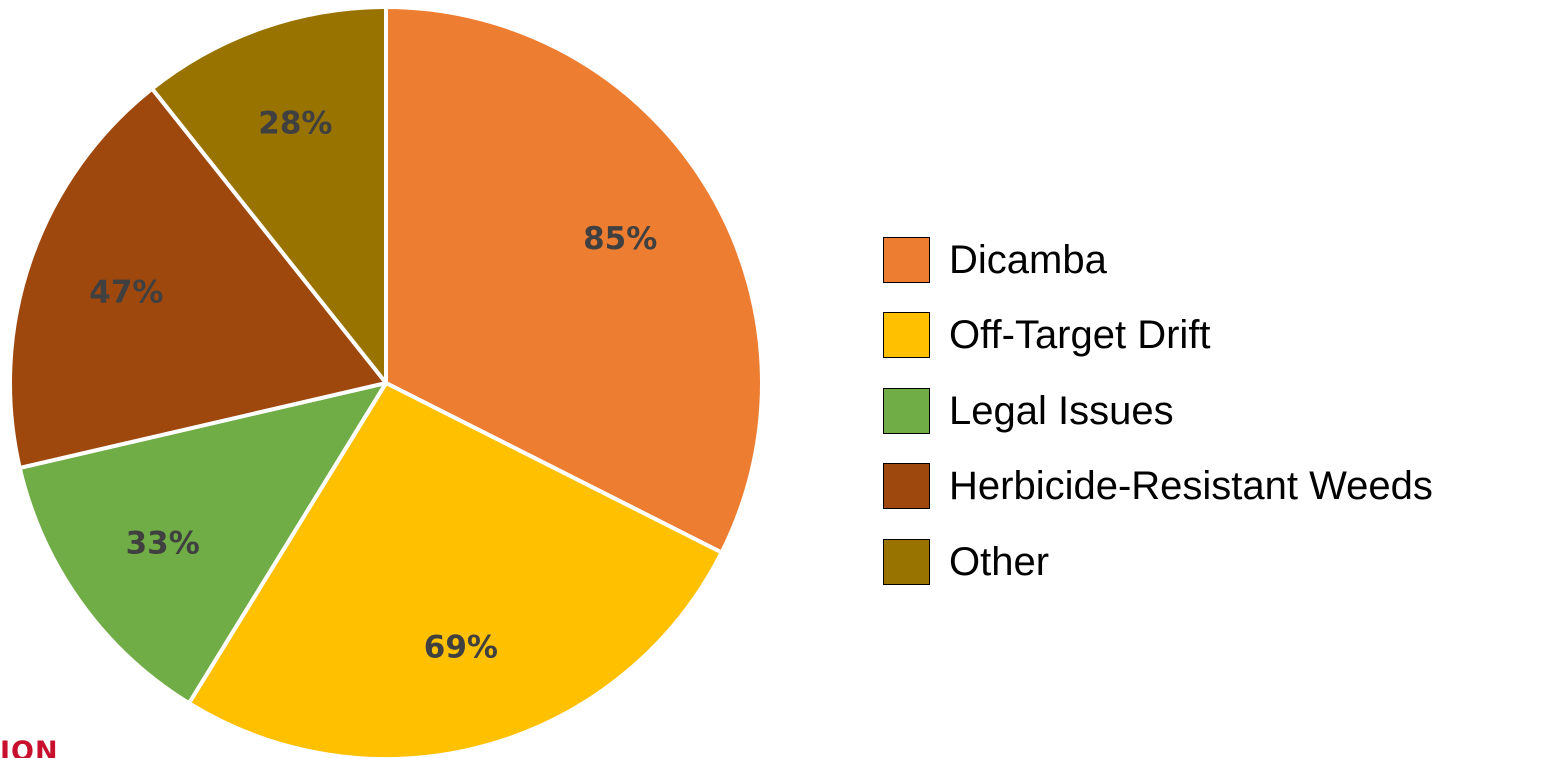 This screenshot has height=758, width=1552. What do you see at coordinates (1080, 335) in the screenshot?
I see `legend-label-off-target-drift: Off-Target Drift` at bounding box center [1080, 335].